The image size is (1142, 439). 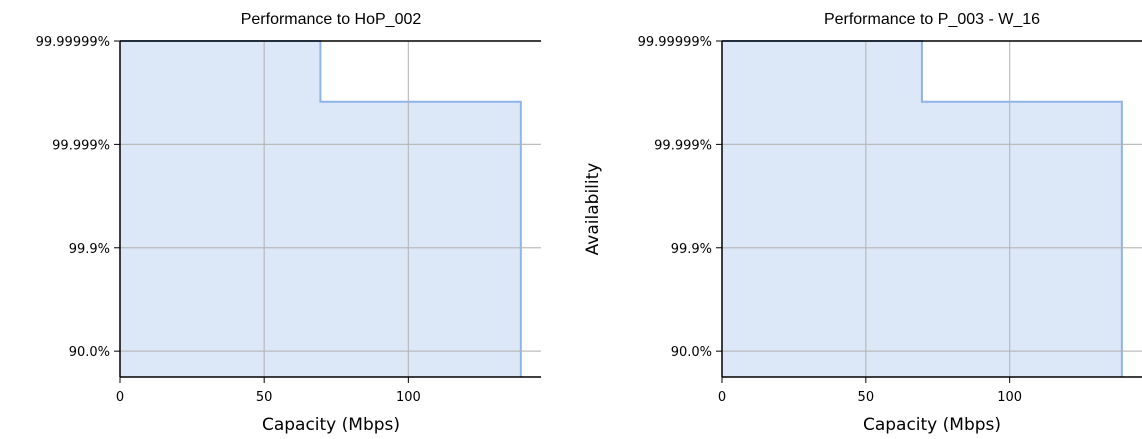 I want to click on y-axis-label: Availability, so click(x=593, y=209).